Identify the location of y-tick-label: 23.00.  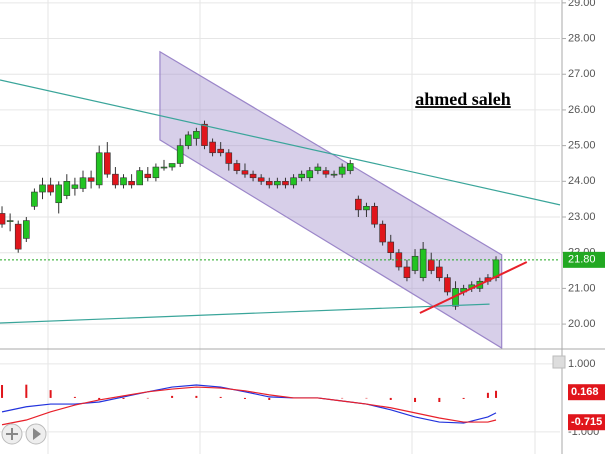
(582, 217).